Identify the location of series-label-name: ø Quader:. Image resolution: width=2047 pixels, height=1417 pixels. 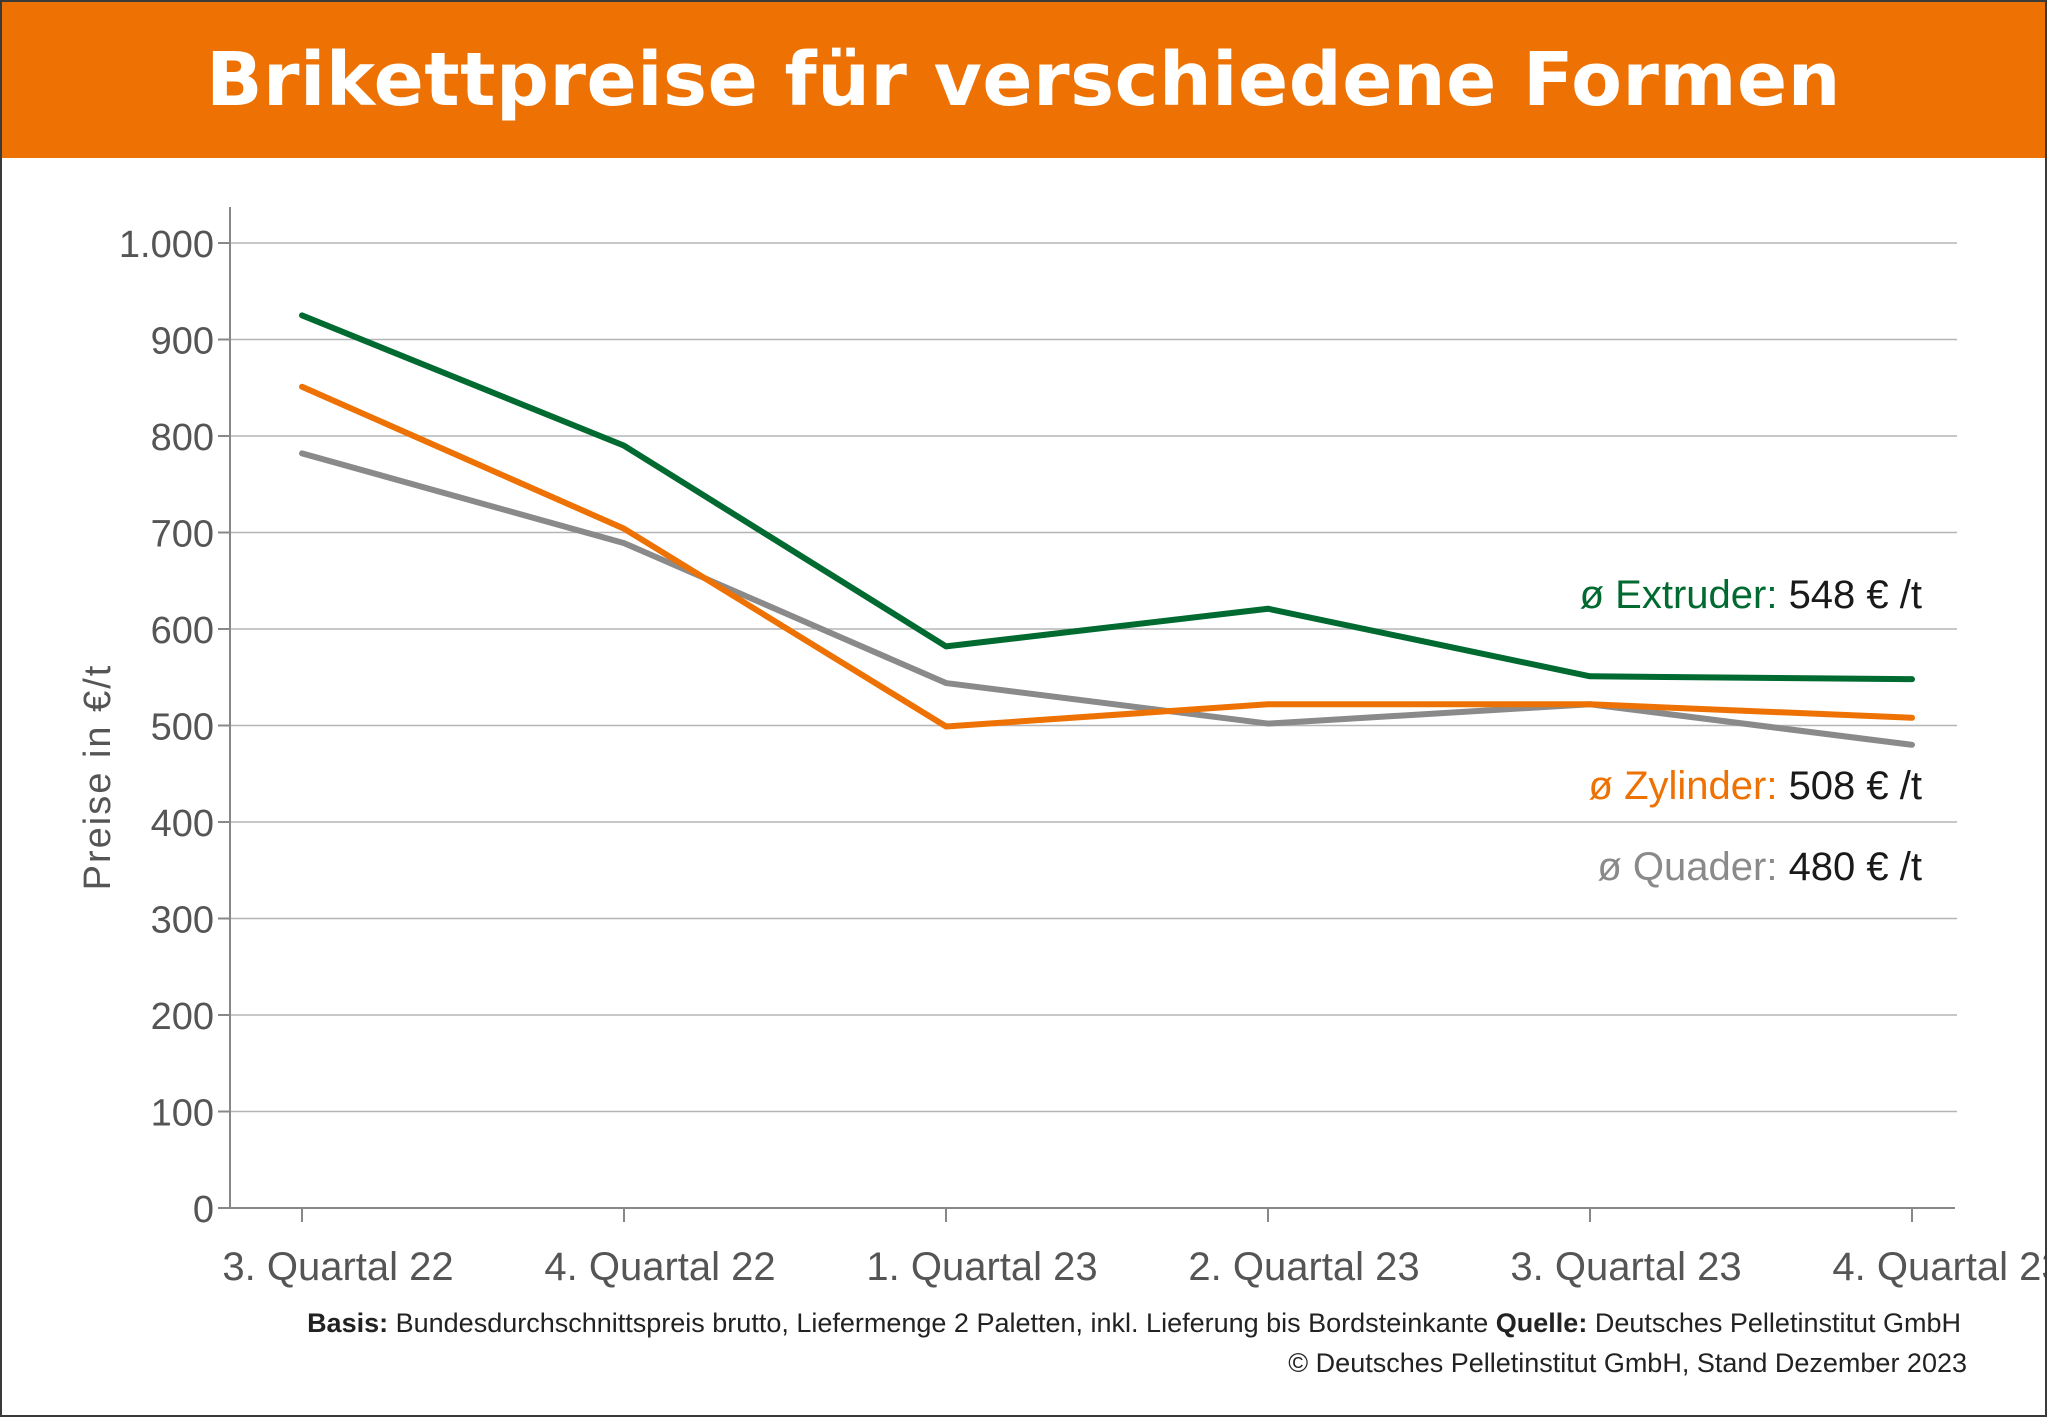
(1692, 867).